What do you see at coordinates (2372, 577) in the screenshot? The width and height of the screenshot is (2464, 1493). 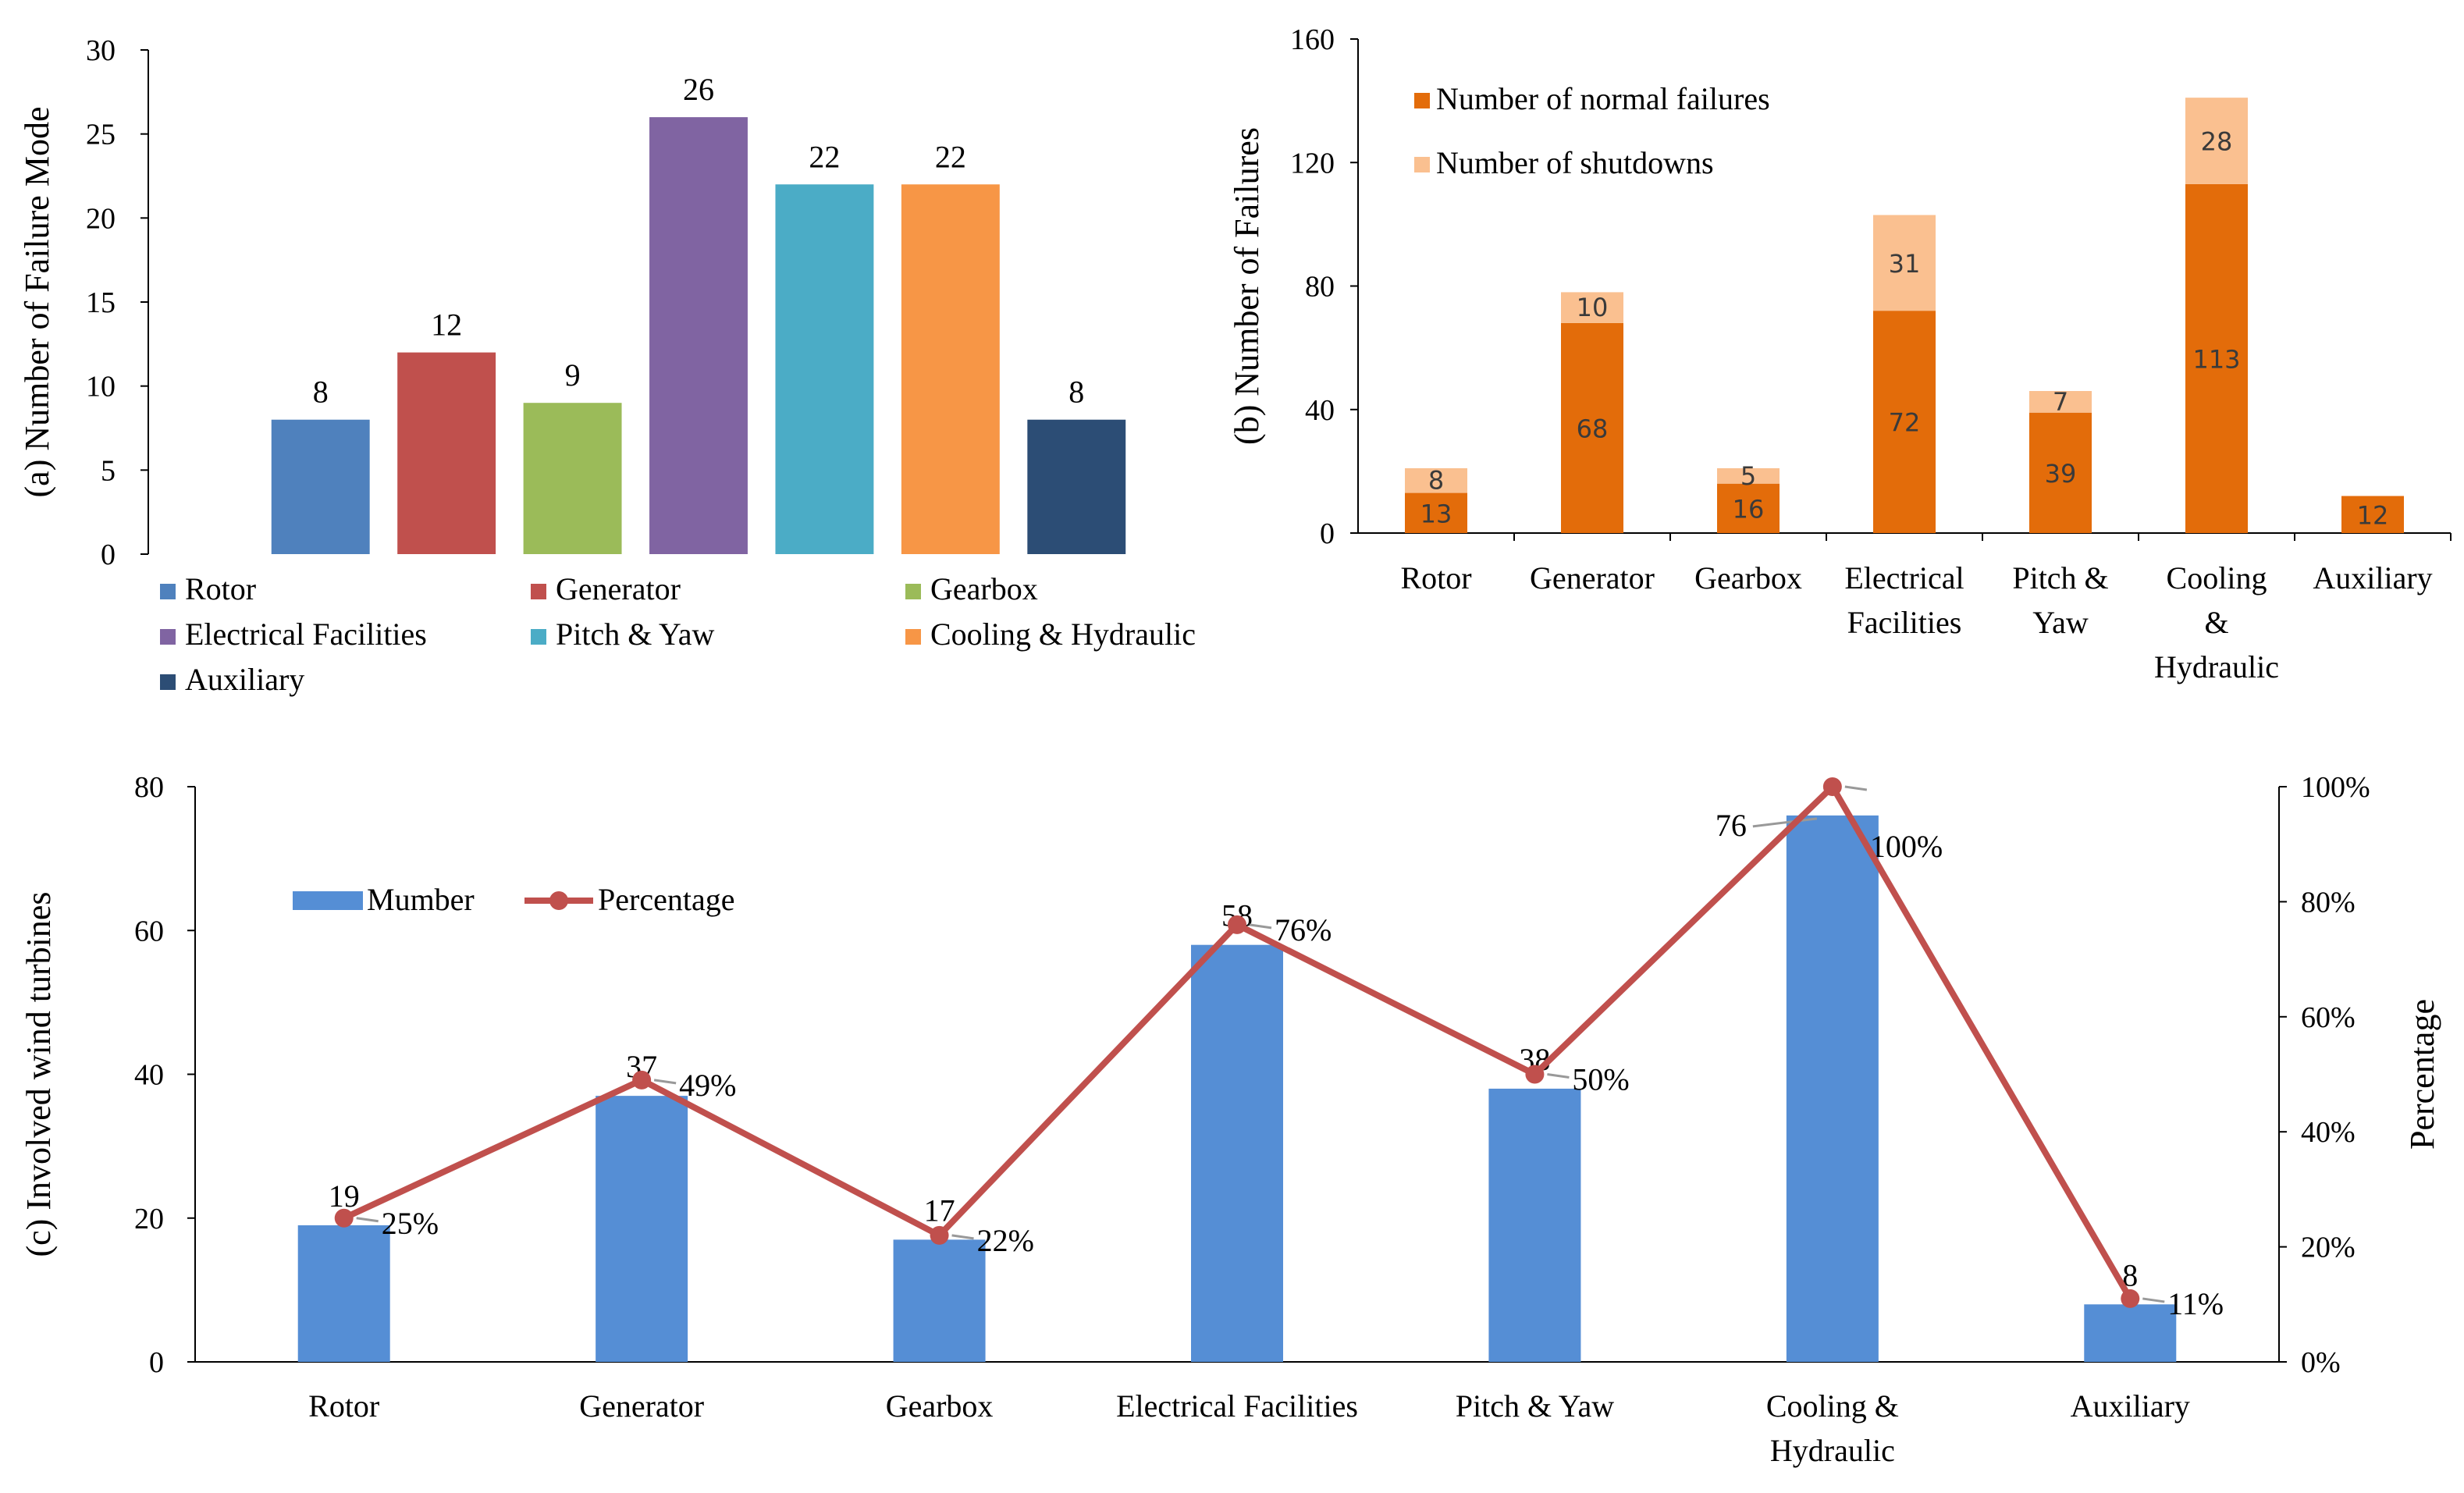 I see `x-tick-label: Auxiliary` at bounding box center [2372, 577].